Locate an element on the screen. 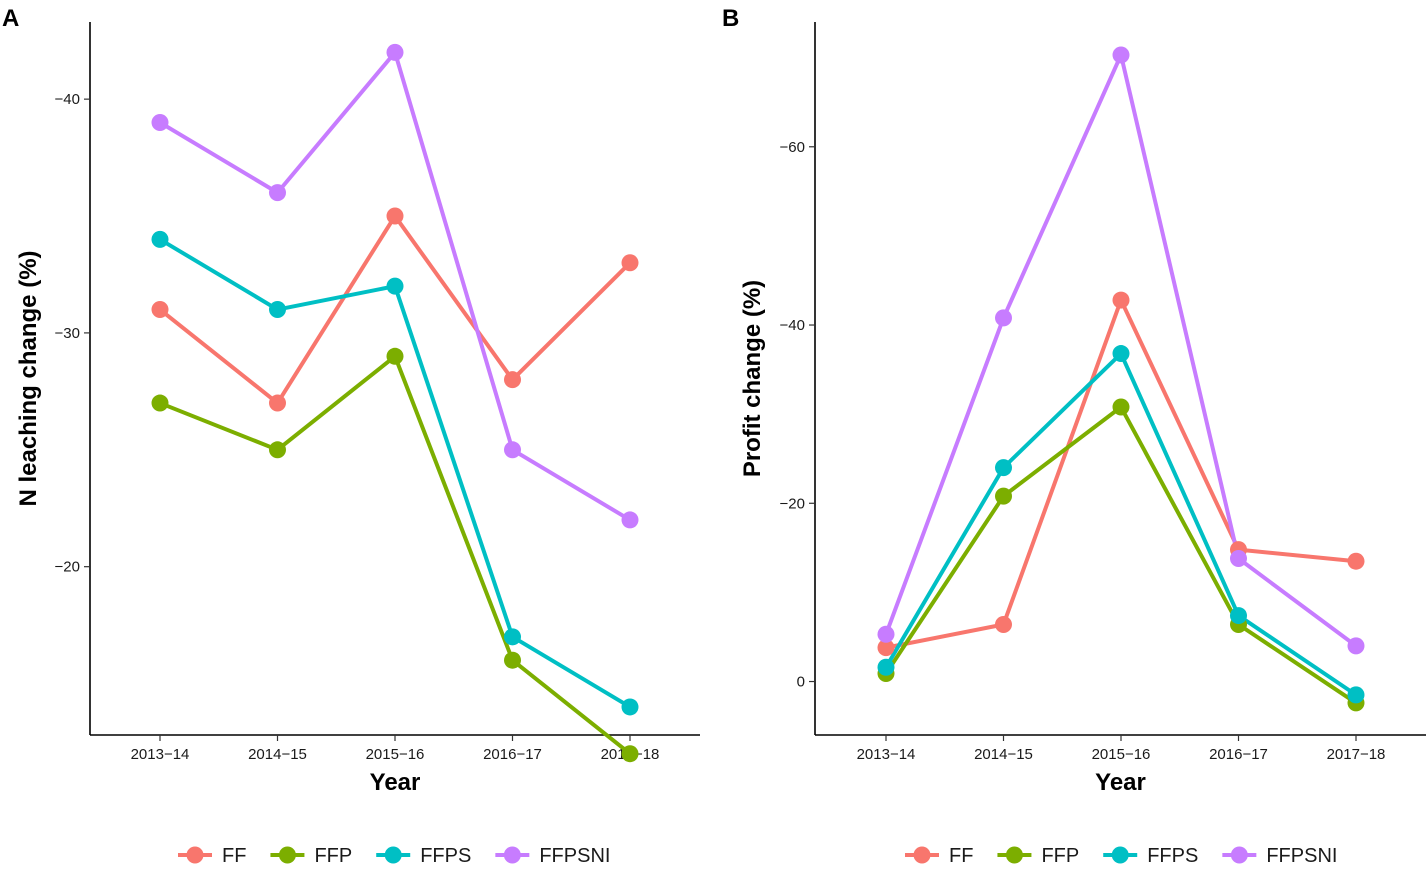 This screenshot has width=1428, height=871. panel-label: A is located at coordinates (10, 18).